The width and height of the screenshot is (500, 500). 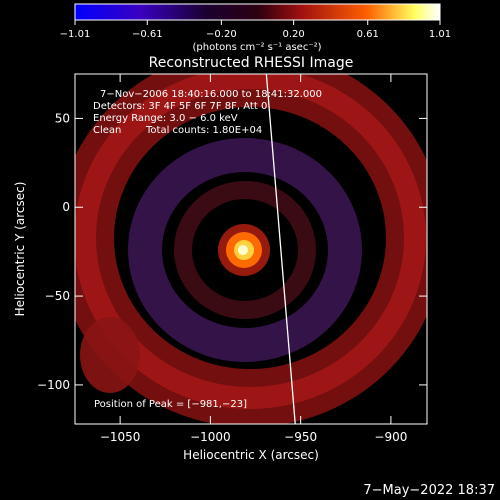 What do you see at coordinates (429, 490) in the screenshot?
I see `footer-date: 7−May−2022 18:37` at bounding box center [429, 490].